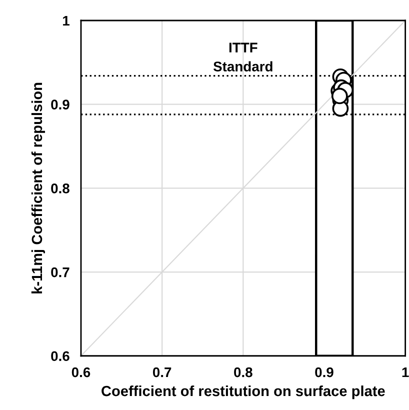 This screenshot has width=409, height=410. What do you see at coordinates (60, 356) in the screenshot?
I see `y-tick-label: 0.6` at bounding box center [60, 356].